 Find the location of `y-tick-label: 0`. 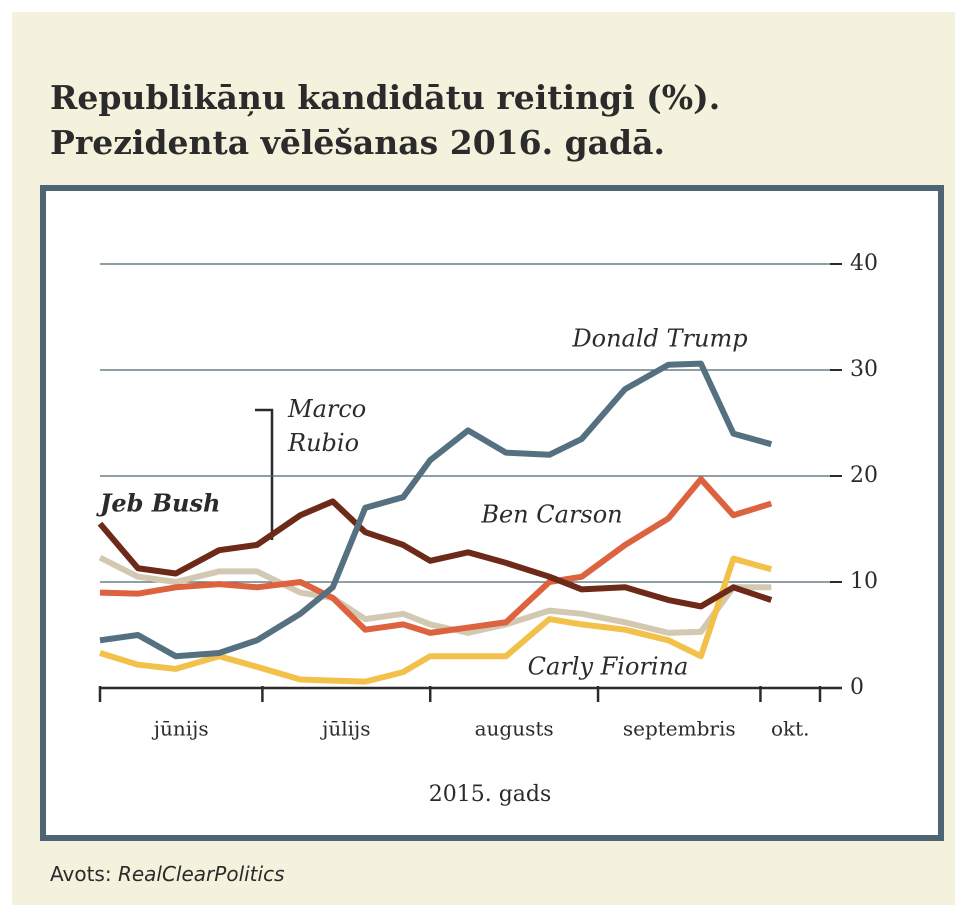

y-tick-label: 0 is located at coordinates (857, 687).